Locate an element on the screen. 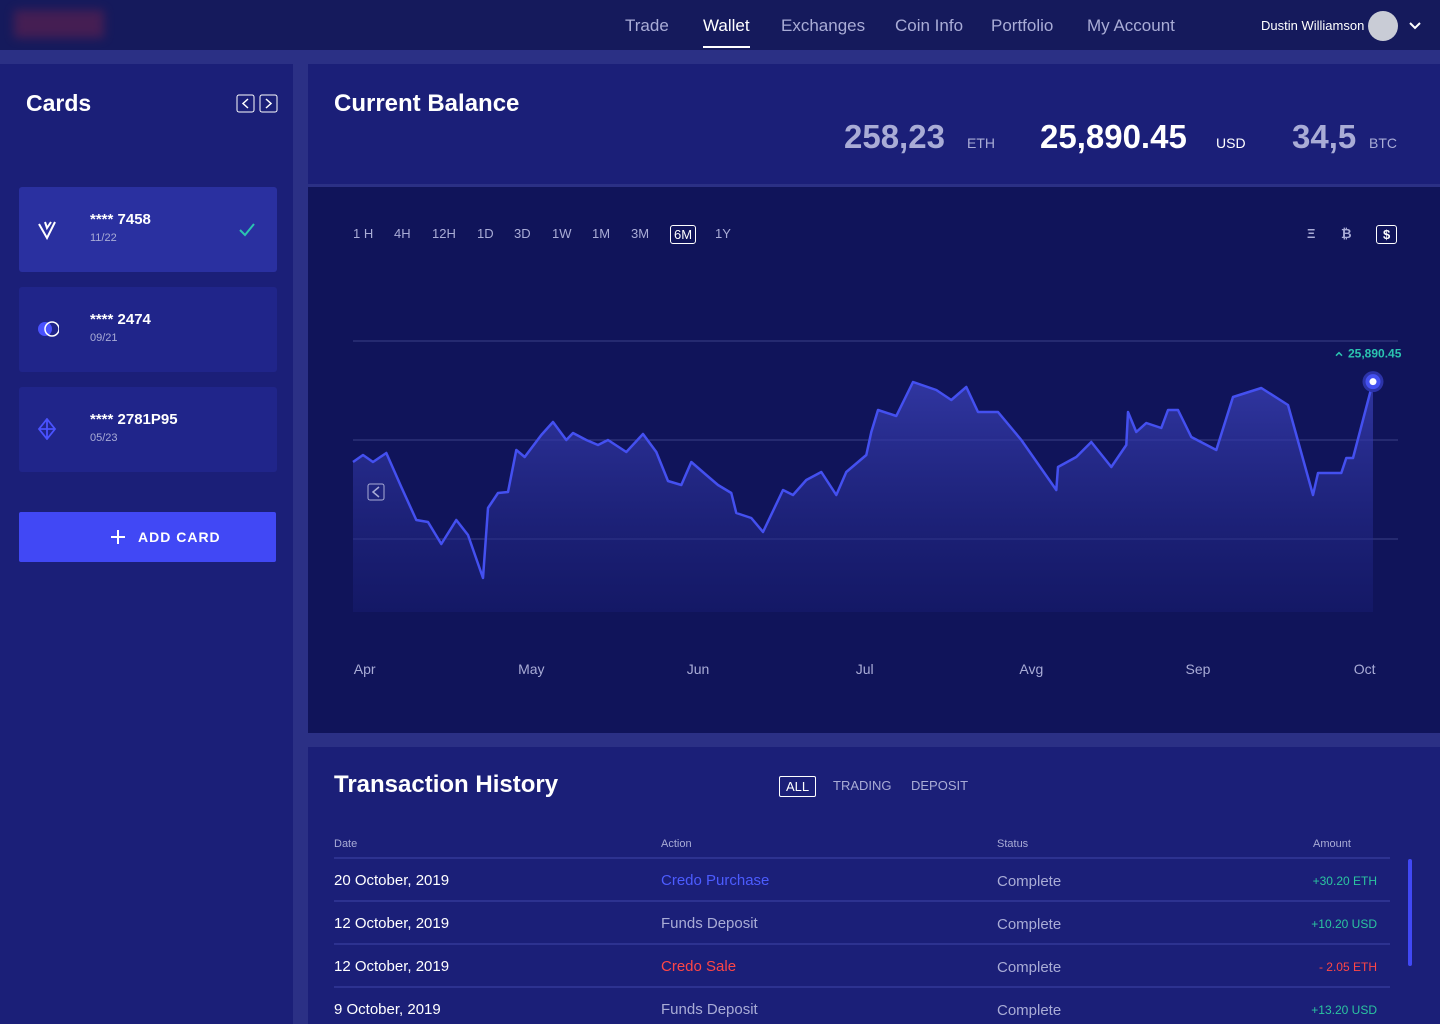 Image resolution: width=1440 pixels, height=1024 pixels. card-expiry: 09/21 is located at coordinates (104, 338).